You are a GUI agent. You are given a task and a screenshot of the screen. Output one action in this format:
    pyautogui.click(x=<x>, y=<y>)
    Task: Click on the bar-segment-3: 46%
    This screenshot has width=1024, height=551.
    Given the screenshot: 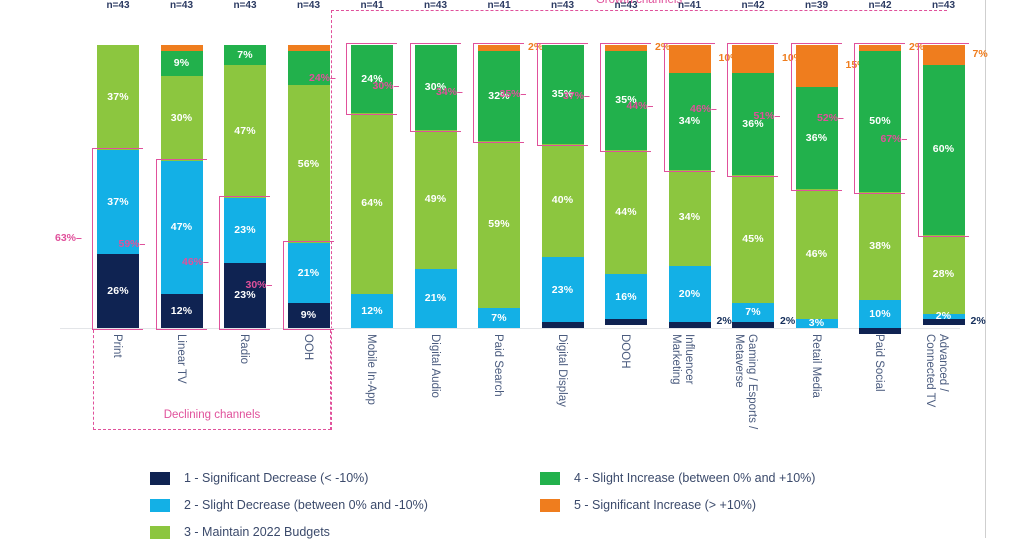 What is the action you would take?
    pyautogui.click(x=816, y=254)
    